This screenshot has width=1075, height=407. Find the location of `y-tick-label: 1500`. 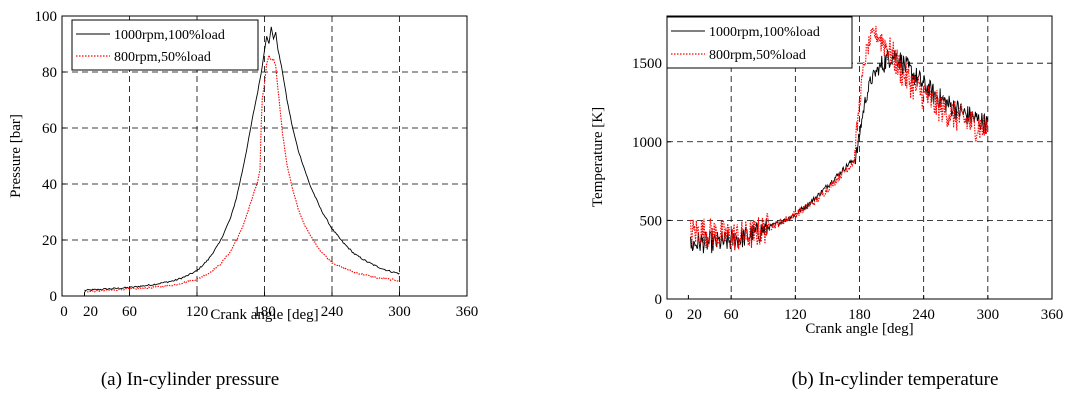

y-tick-label: 1500 is located at coordinates (647, 64).